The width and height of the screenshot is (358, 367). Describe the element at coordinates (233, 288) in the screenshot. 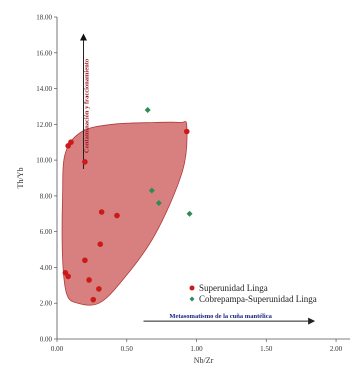

I see `legend-label: Superunidad Linga` at that location.